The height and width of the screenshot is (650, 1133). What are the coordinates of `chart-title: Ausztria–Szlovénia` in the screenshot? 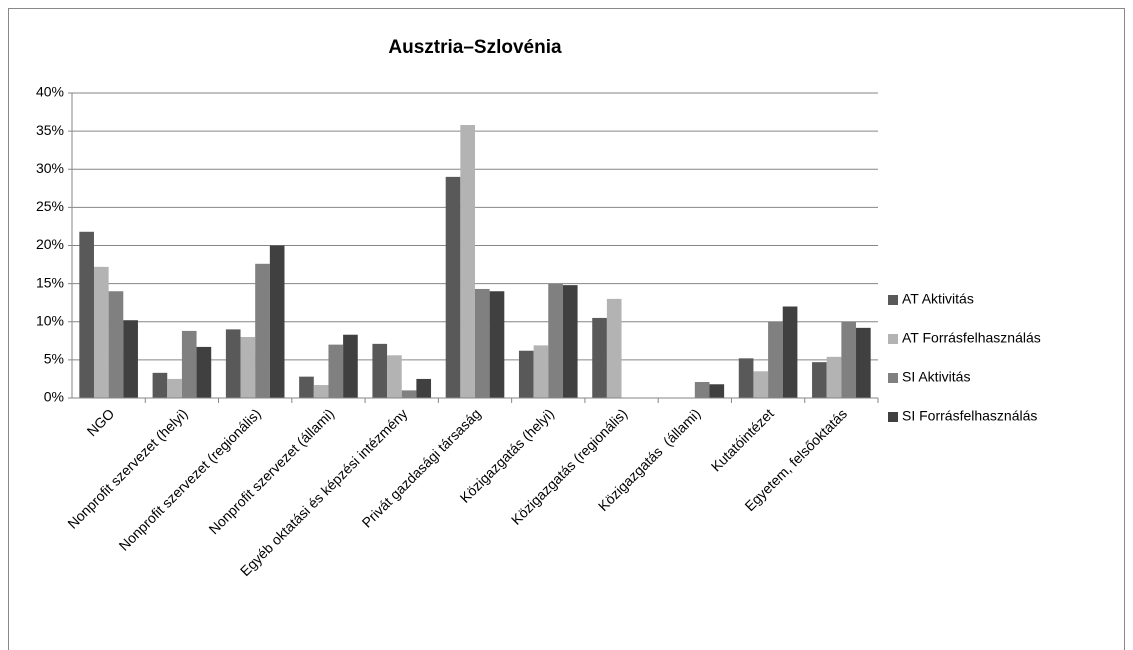 It's located at (475, 47).